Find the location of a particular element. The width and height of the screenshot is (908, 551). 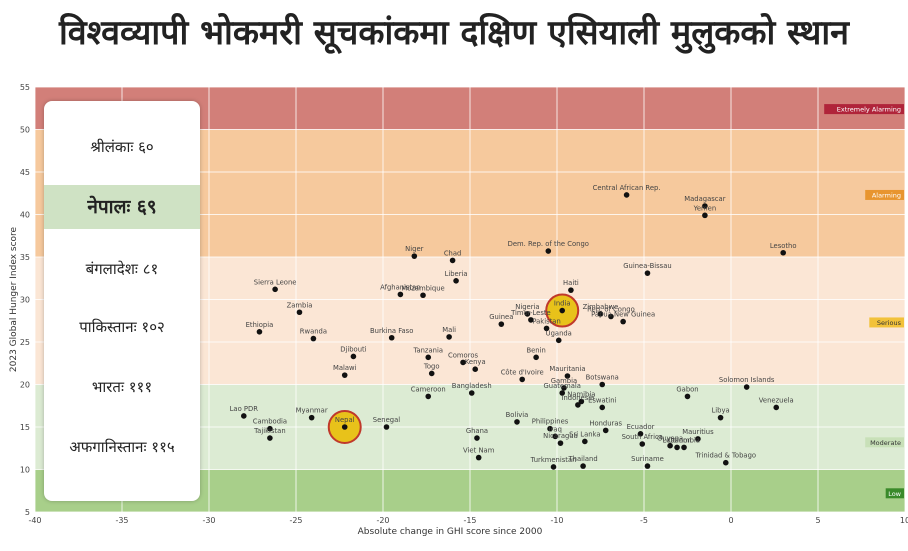

point-malawi is located at coordinates (344, 375).